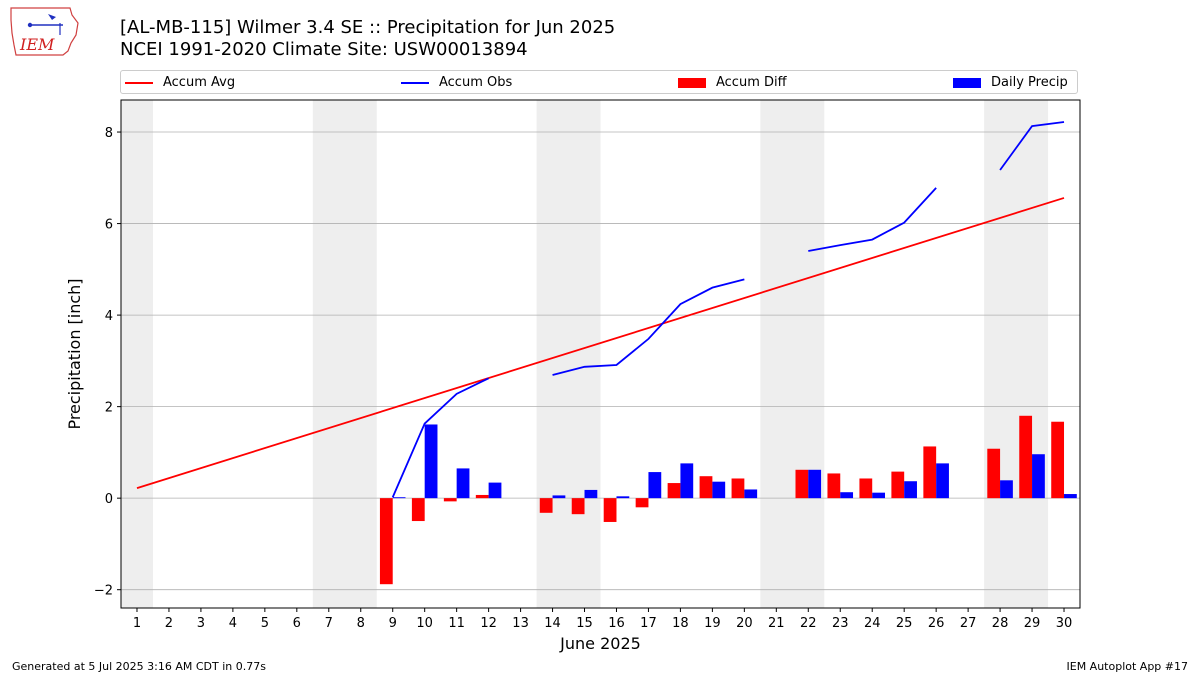 This screenshot has height=675, width=1200. What do you see at coordinates (1064, 623) in the screenshot?
I see `x-tick-label-30: 30` at bounding box center [1064, 623].